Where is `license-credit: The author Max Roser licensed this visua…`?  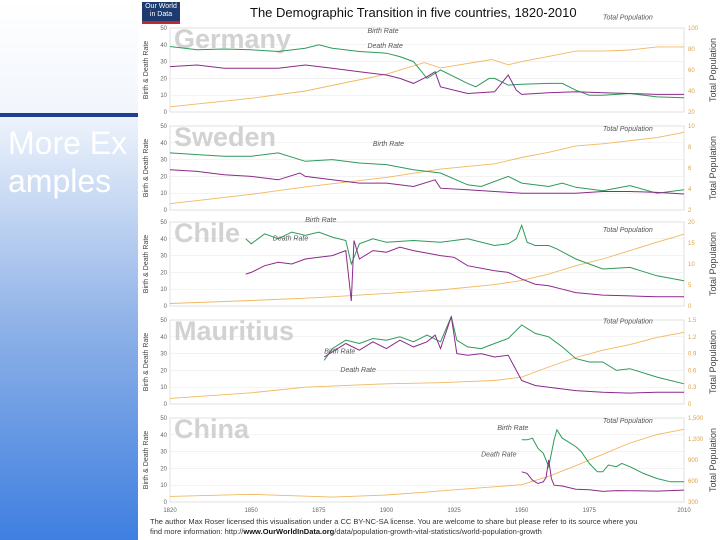 license-credit: The author Max Roser licensed this visua… is located at coordinates (433, 527).